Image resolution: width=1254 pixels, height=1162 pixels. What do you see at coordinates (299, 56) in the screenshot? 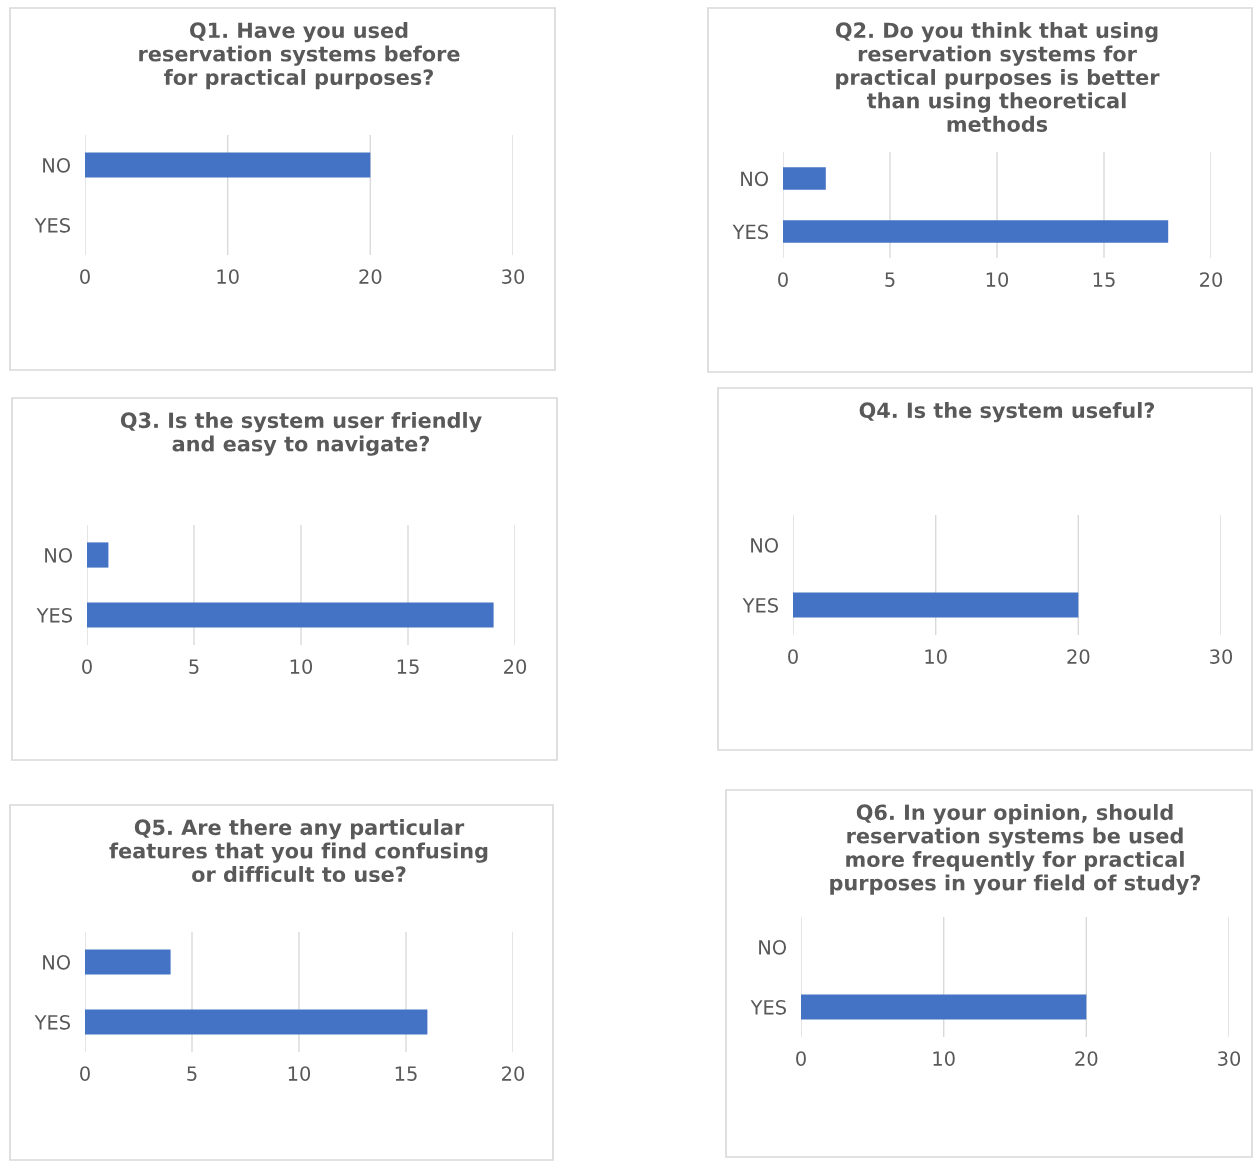
I see `chart-title: Q1. Have you used reservation systems before for practical purposes?` at bounding box center [299, 56].